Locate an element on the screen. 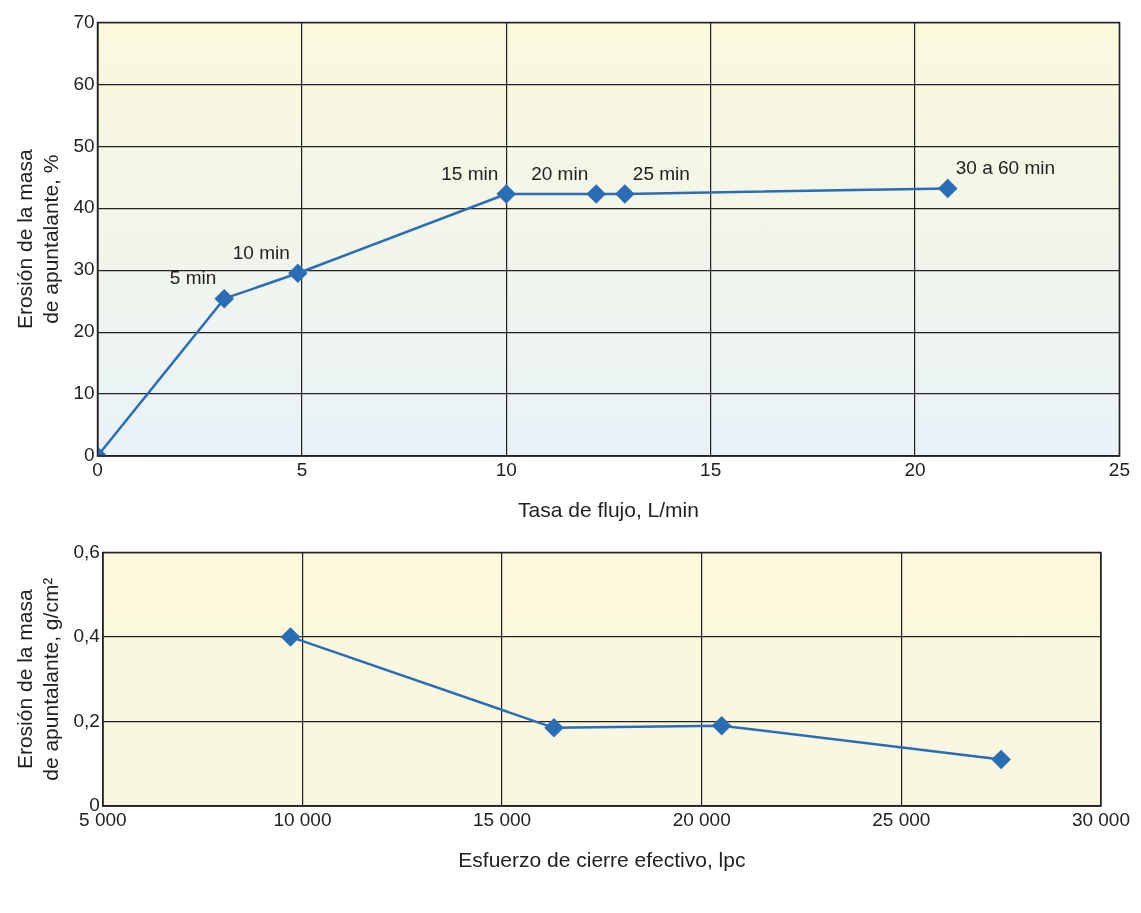 This screenshot has height=913, width=1141. y-tick-label: 0,4 is located at coordinates (87, 636).